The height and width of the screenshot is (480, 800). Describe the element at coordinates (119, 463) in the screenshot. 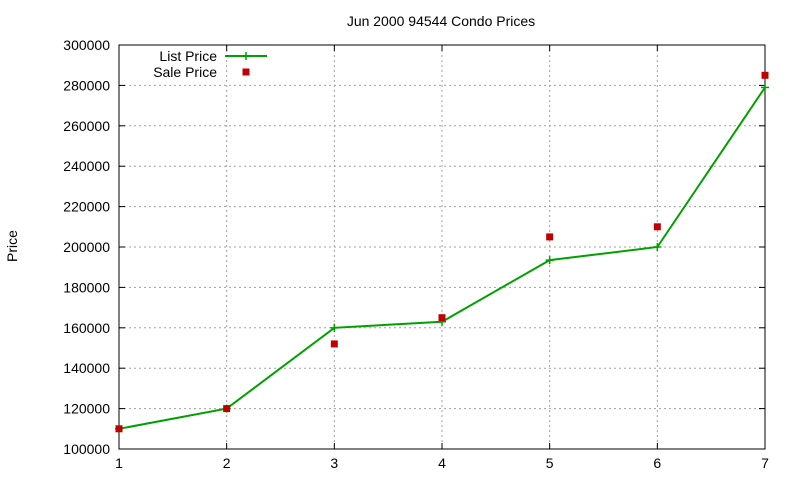

I see `x-tick-label: 1` at that location.